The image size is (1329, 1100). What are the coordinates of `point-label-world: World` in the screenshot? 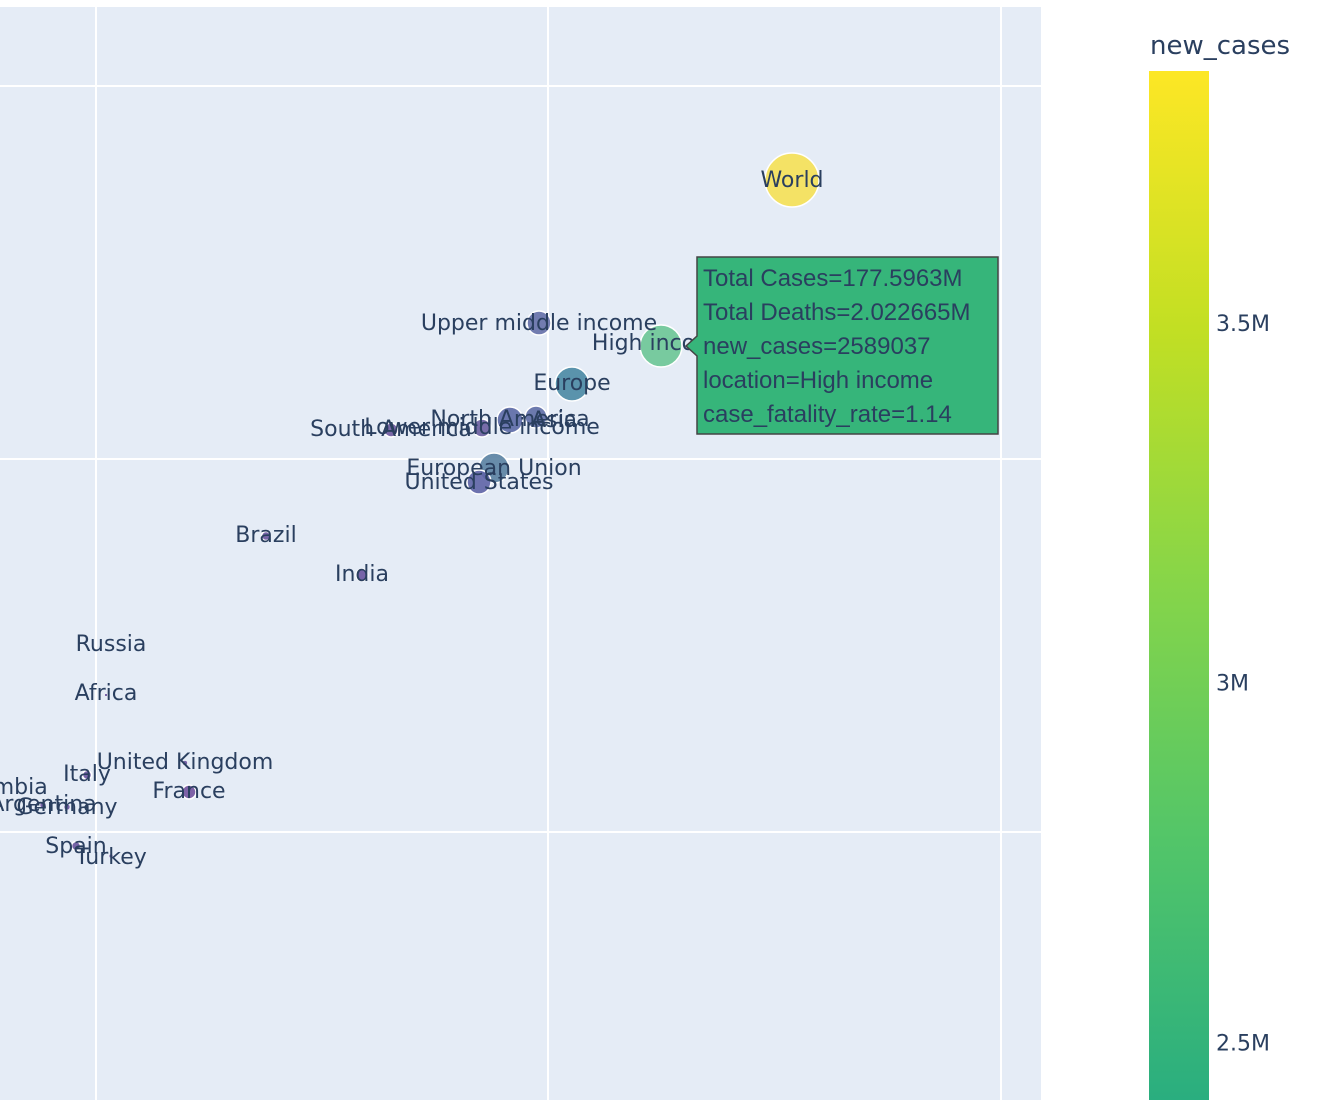 It's located at (791, 180).